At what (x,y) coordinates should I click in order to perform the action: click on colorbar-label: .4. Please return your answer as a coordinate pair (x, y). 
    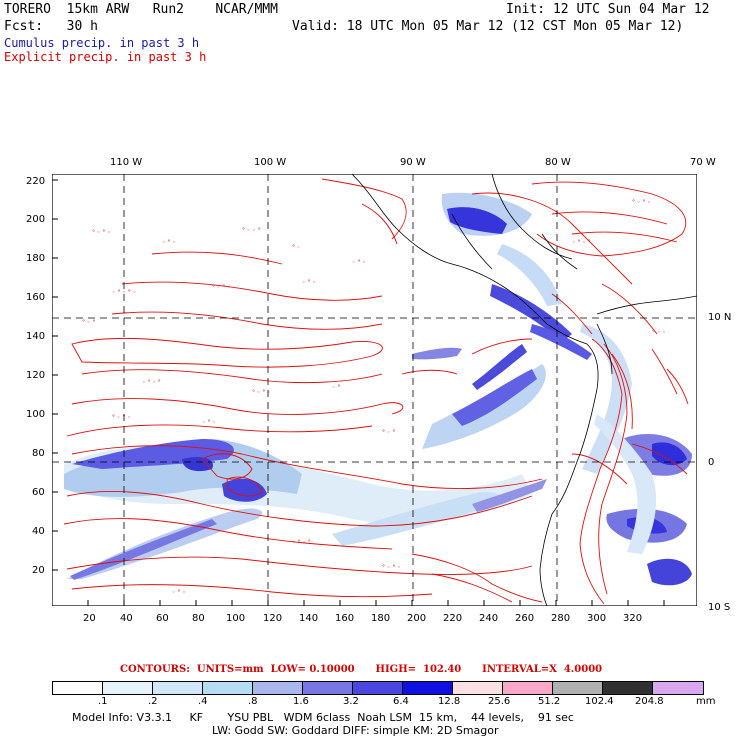
    Looking at the image, I should click on (203, 701).